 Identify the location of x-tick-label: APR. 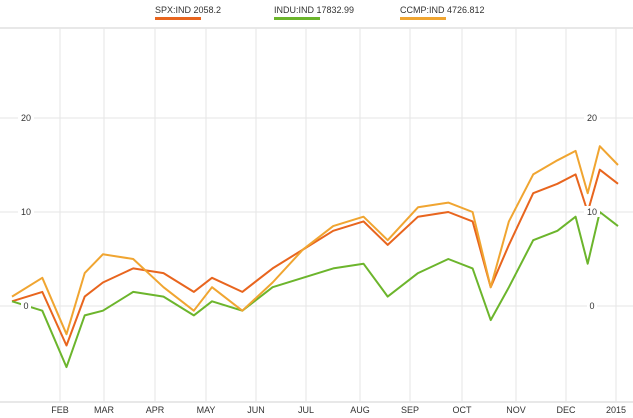
(155, 410).